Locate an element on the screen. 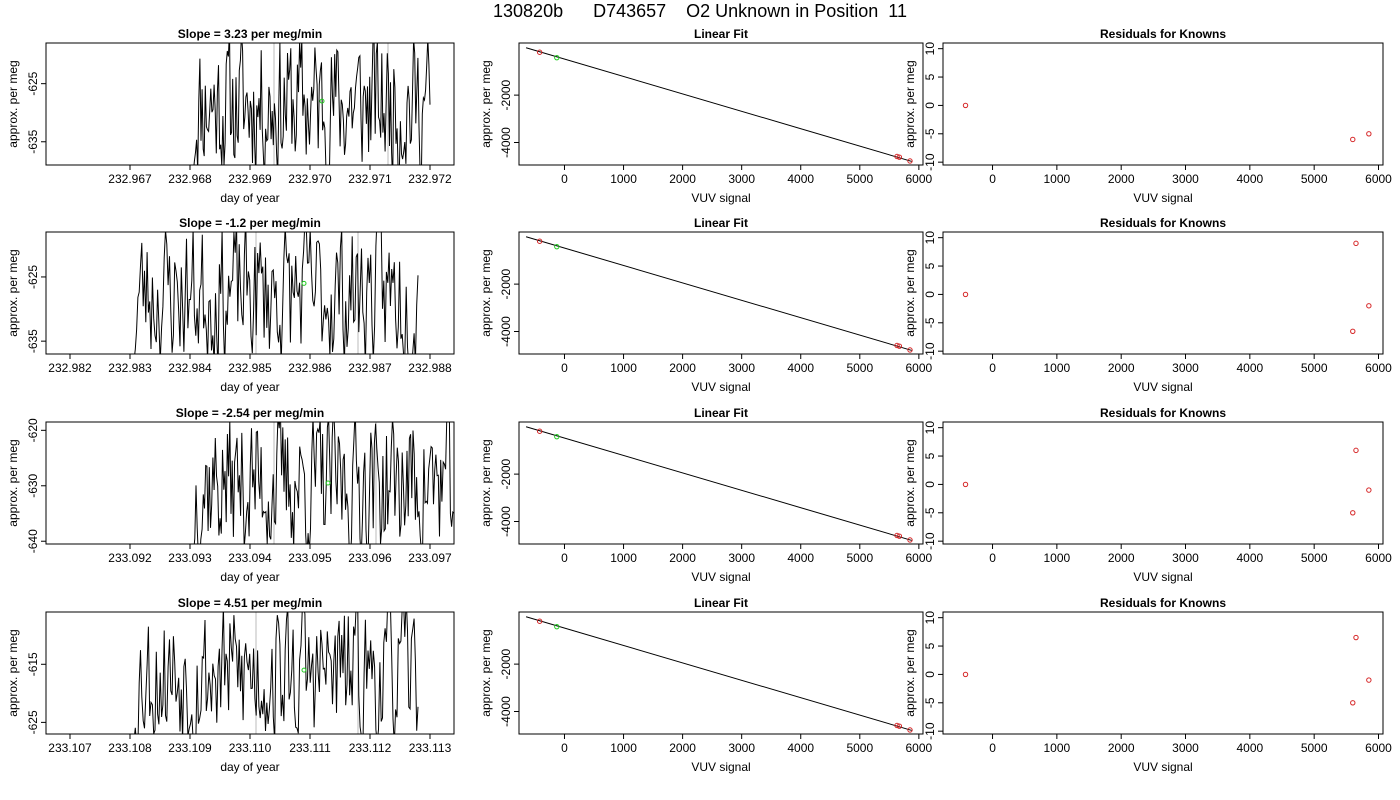 This screenshot has height=800, width=1400. x-tick-label: 232.985 is located at coordinates (250, 368).